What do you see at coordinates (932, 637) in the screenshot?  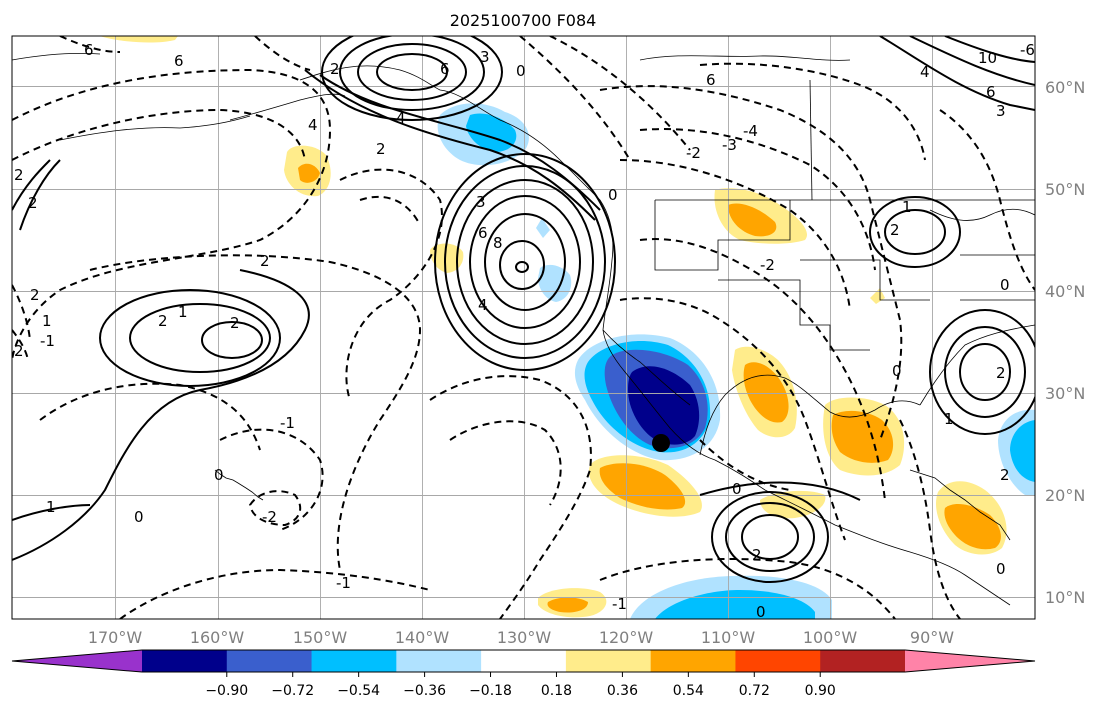 I see `lon-label: 90°W` at bounding box center [932, 637].